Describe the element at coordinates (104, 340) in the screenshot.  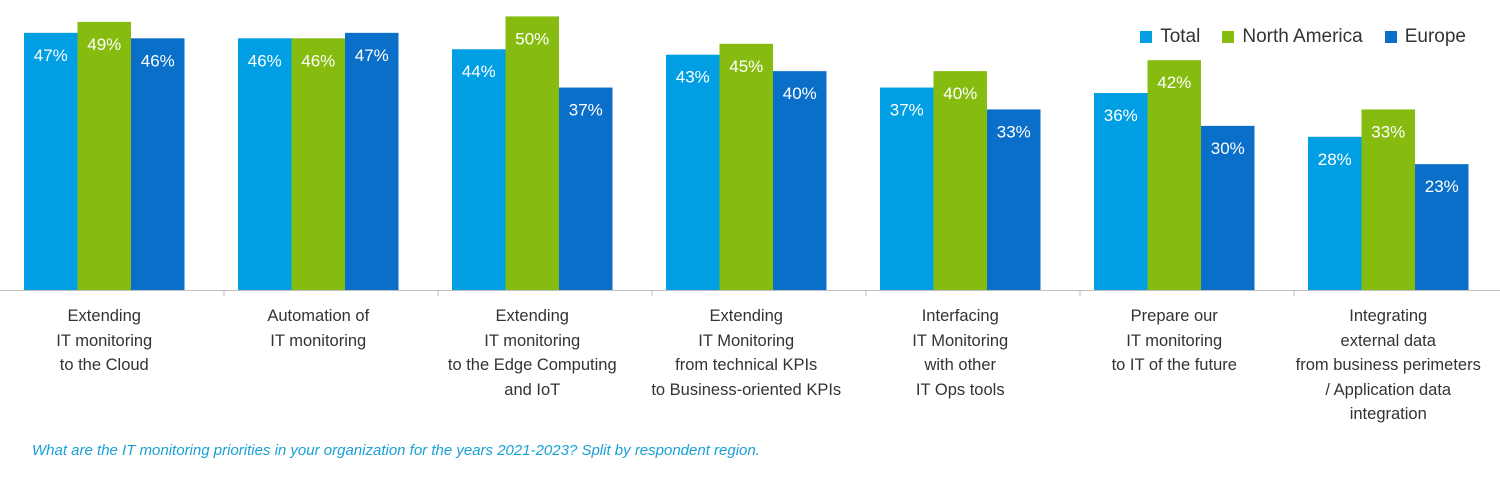
I see `category-label: Extending IT monitoring to the Cloud` at that location.